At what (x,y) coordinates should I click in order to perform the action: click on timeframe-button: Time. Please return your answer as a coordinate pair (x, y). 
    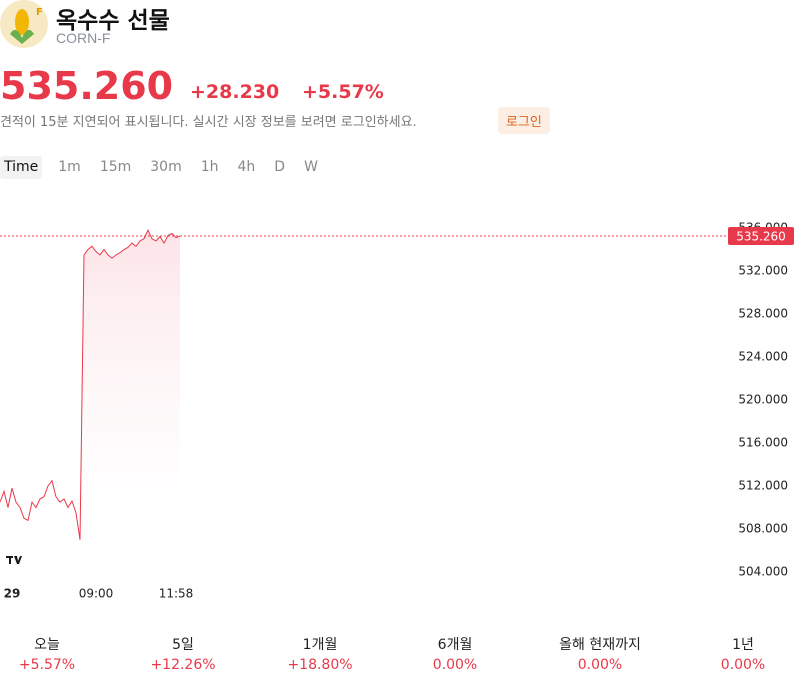
    Looking at the image, I should click on (21, 167).